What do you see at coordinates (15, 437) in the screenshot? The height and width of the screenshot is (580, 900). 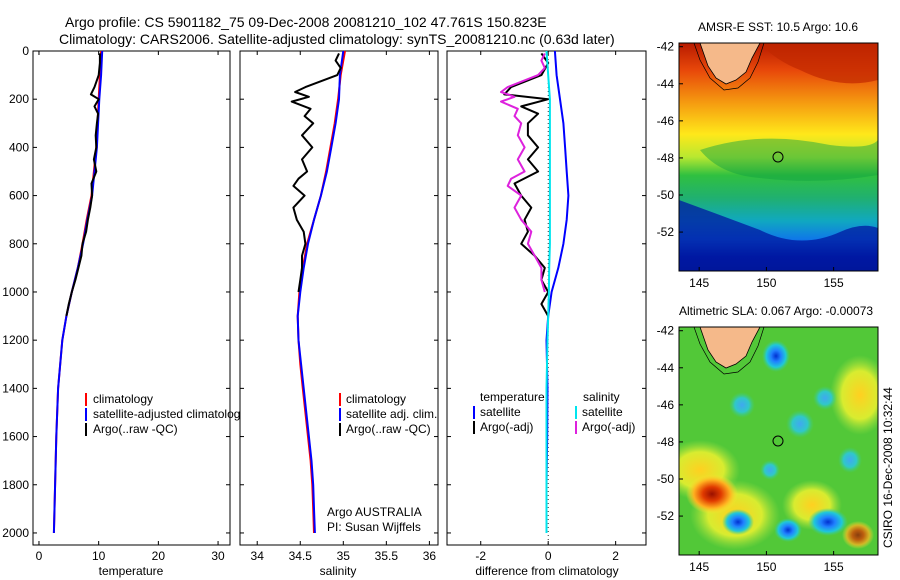 I see `y-tick-label: 1600` at bounding box center [15, 437].